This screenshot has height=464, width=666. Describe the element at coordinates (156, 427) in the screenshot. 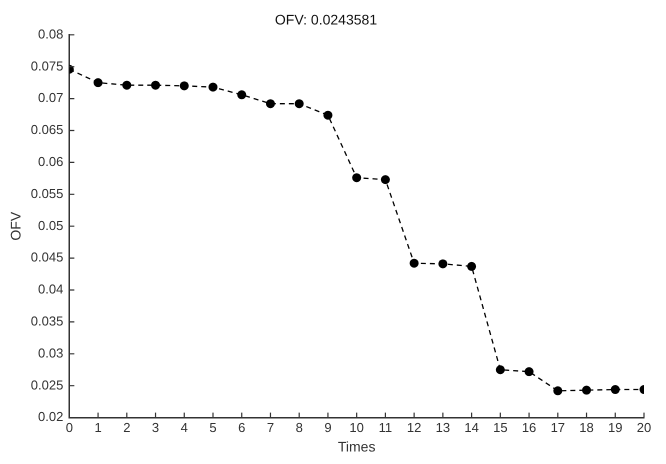

I see `x-tick-label: 3` at that location.